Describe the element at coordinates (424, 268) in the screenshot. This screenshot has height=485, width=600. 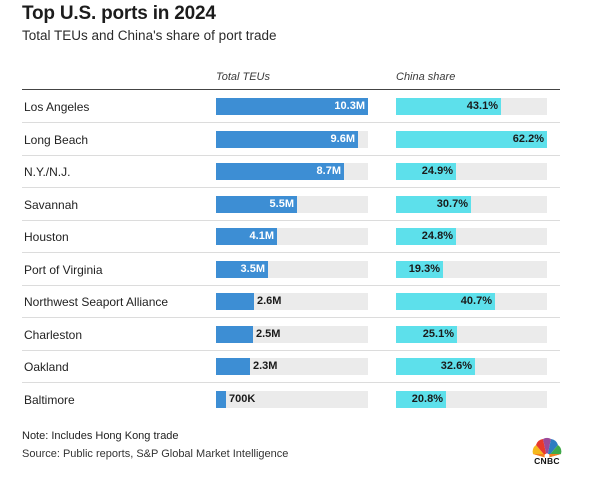
I see `china-share-value-label: 19.3%` at that location.